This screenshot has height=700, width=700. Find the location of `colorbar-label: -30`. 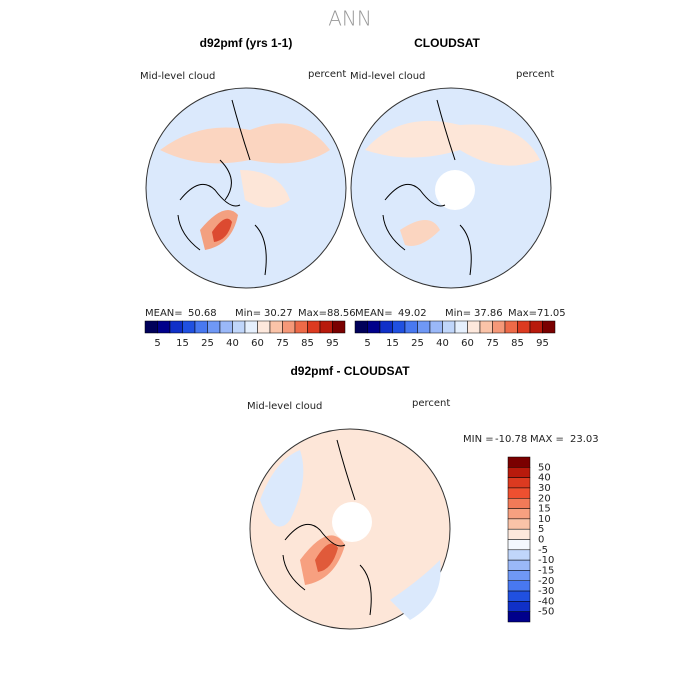

colorbar-label: -30 is located at coordinates (546, 591).